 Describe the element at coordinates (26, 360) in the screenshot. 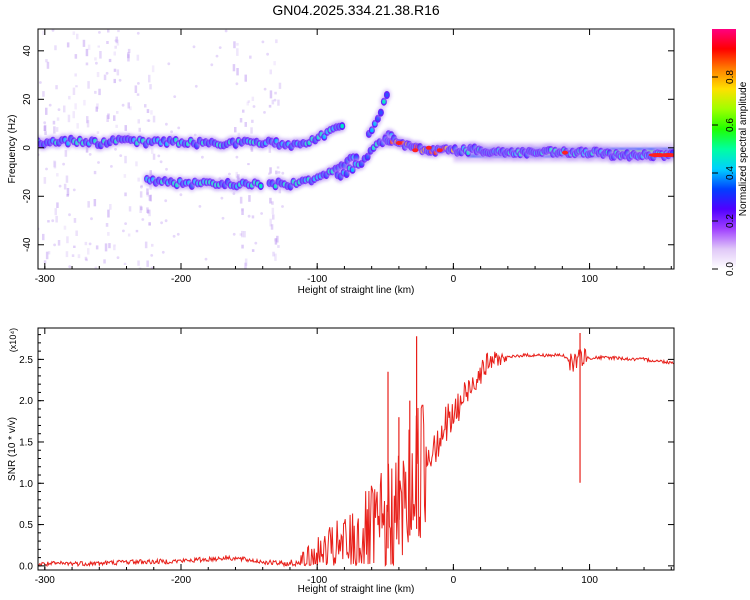

I see `snr-y-tick-label: 2.5` at that location.